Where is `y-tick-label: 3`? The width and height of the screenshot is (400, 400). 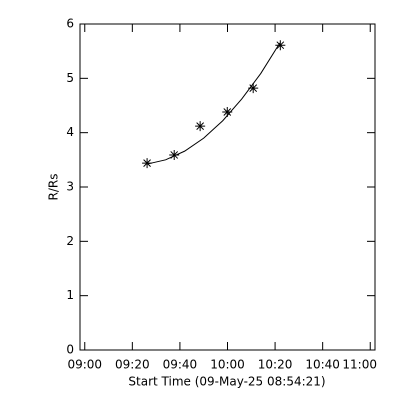
y-tick-label: 3 is located at coordinates (70, 187).